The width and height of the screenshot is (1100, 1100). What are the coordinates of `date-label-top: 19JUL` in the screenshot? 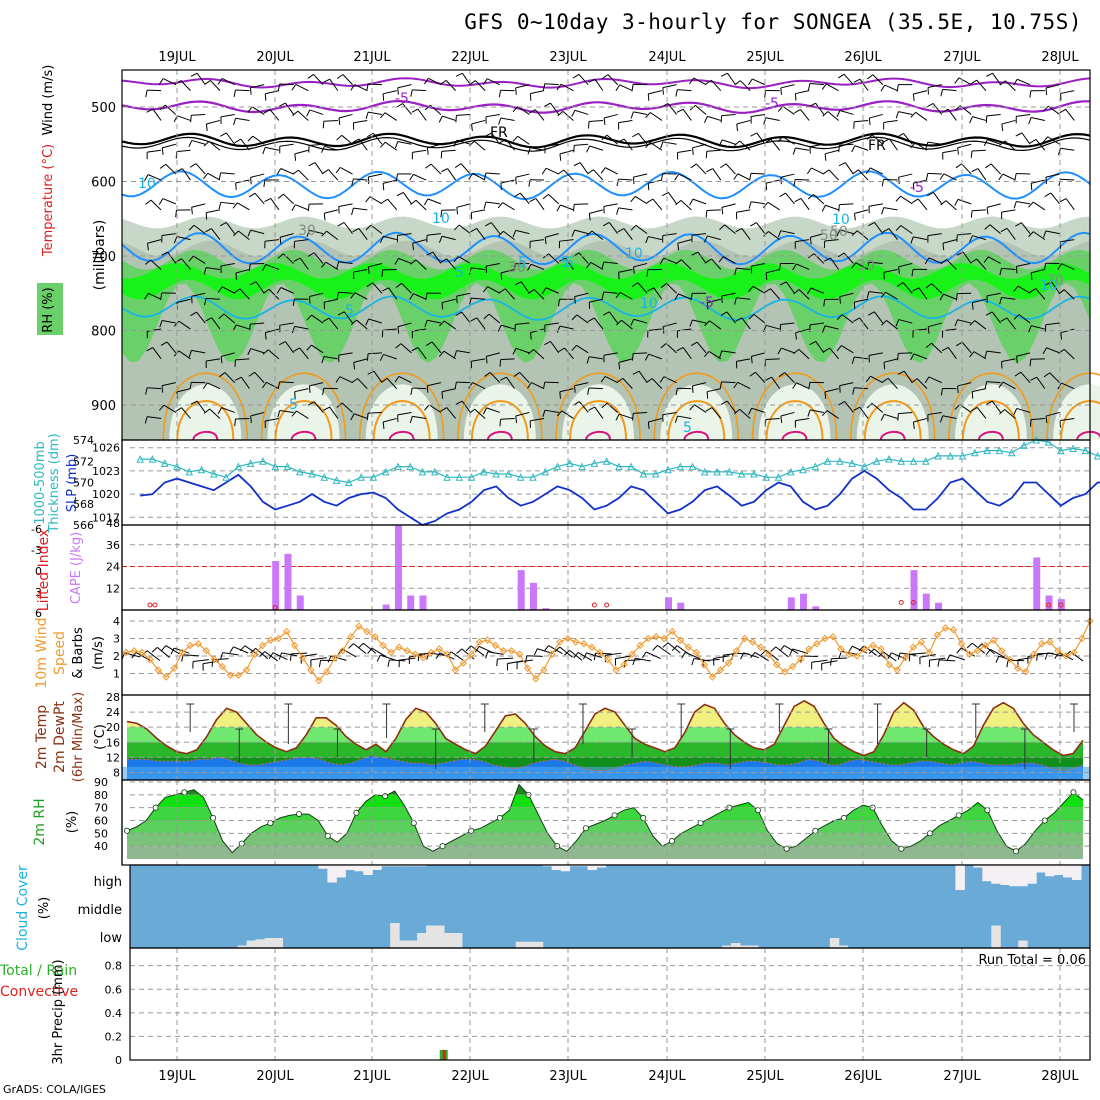 It's located at (177, 57).